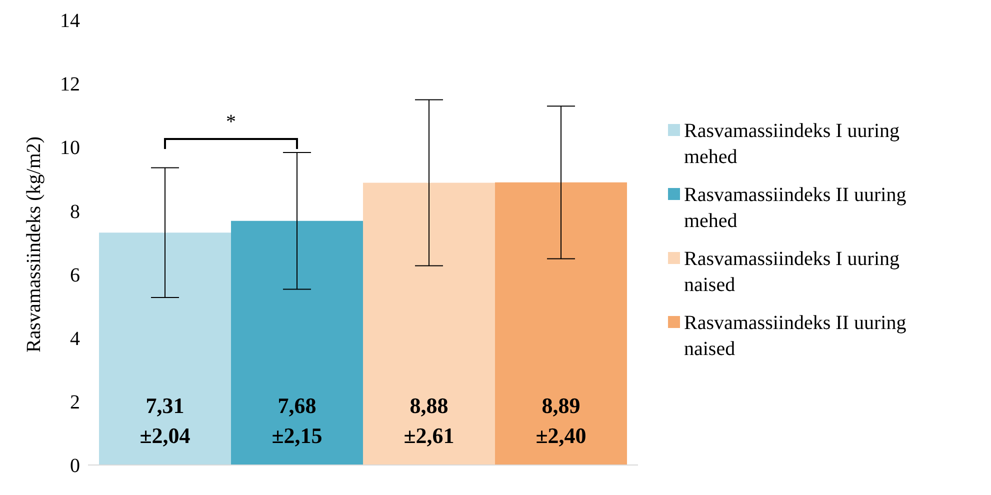  What do you see at coordinates (165, 420) in the screenshot?
I see `data-label: 7,31 ±2,04` at bounding box center [165, 420].